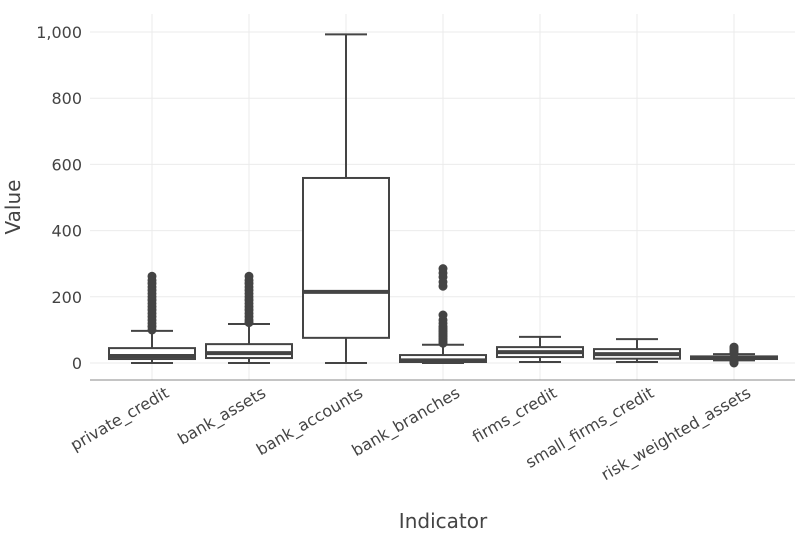  I want to click on box-bank_accounts, so click(346, 198).